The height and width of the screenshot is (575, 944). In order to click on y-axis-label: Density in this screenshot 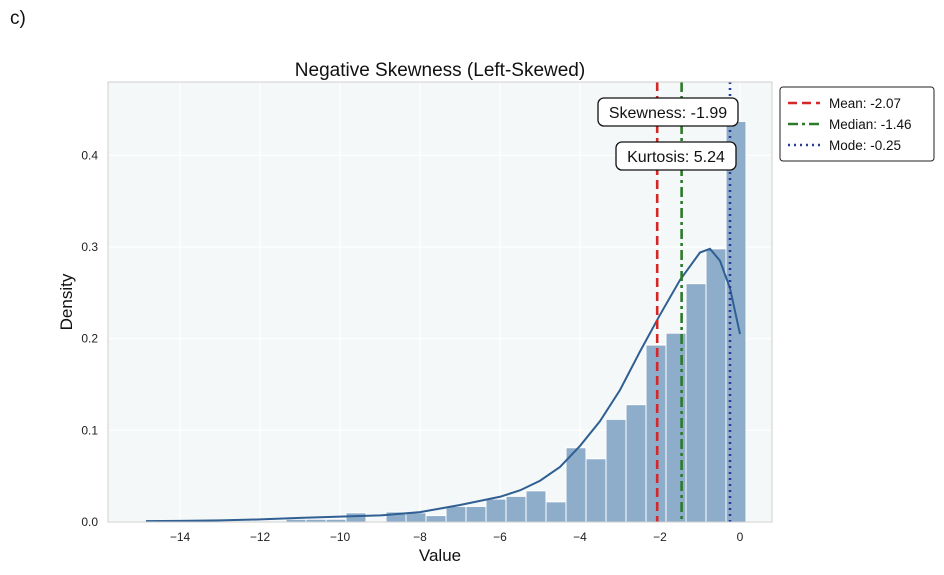, I will do `click(66, 301)`.